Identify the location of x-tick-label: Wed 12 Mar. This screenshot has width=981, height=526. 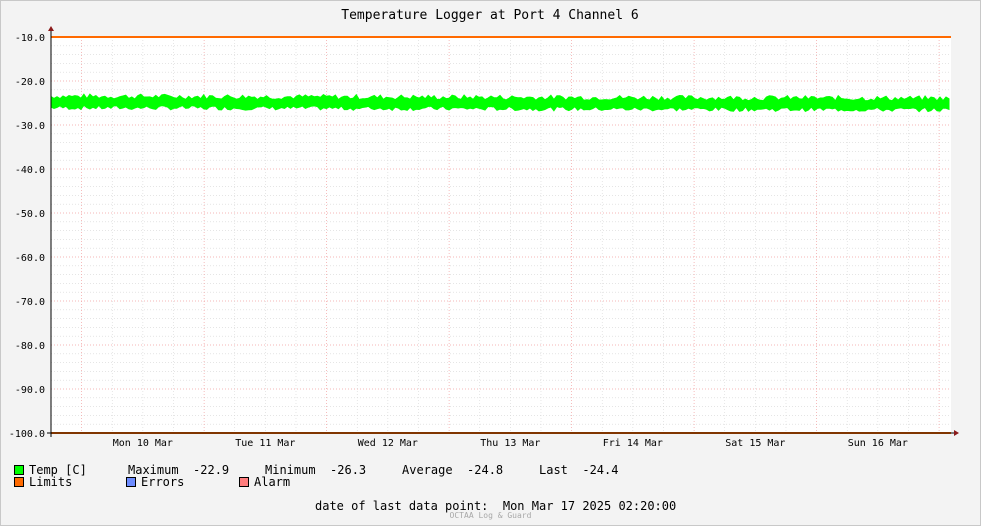
(388, 443).